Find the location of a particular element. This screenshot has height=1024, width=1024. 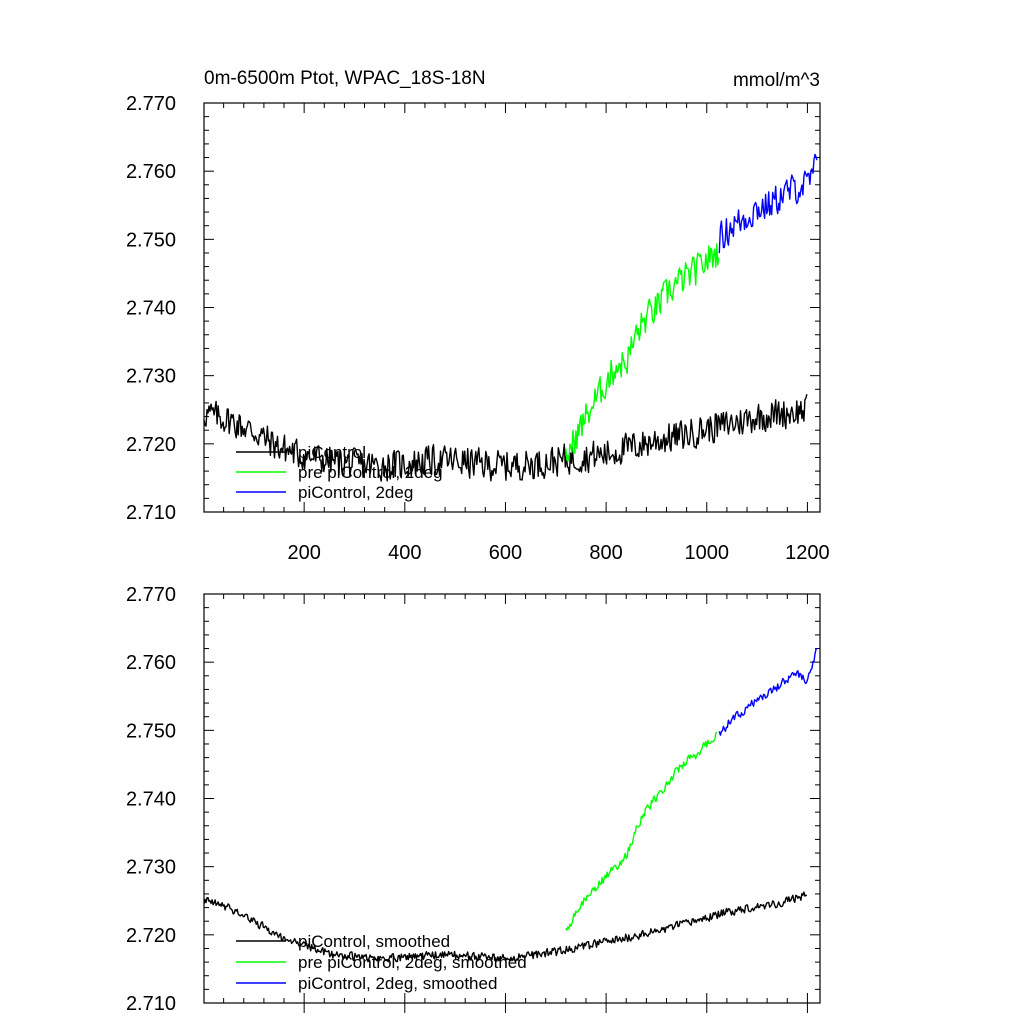

x-tick-label: 1000 is located at coordinates (707, 553).